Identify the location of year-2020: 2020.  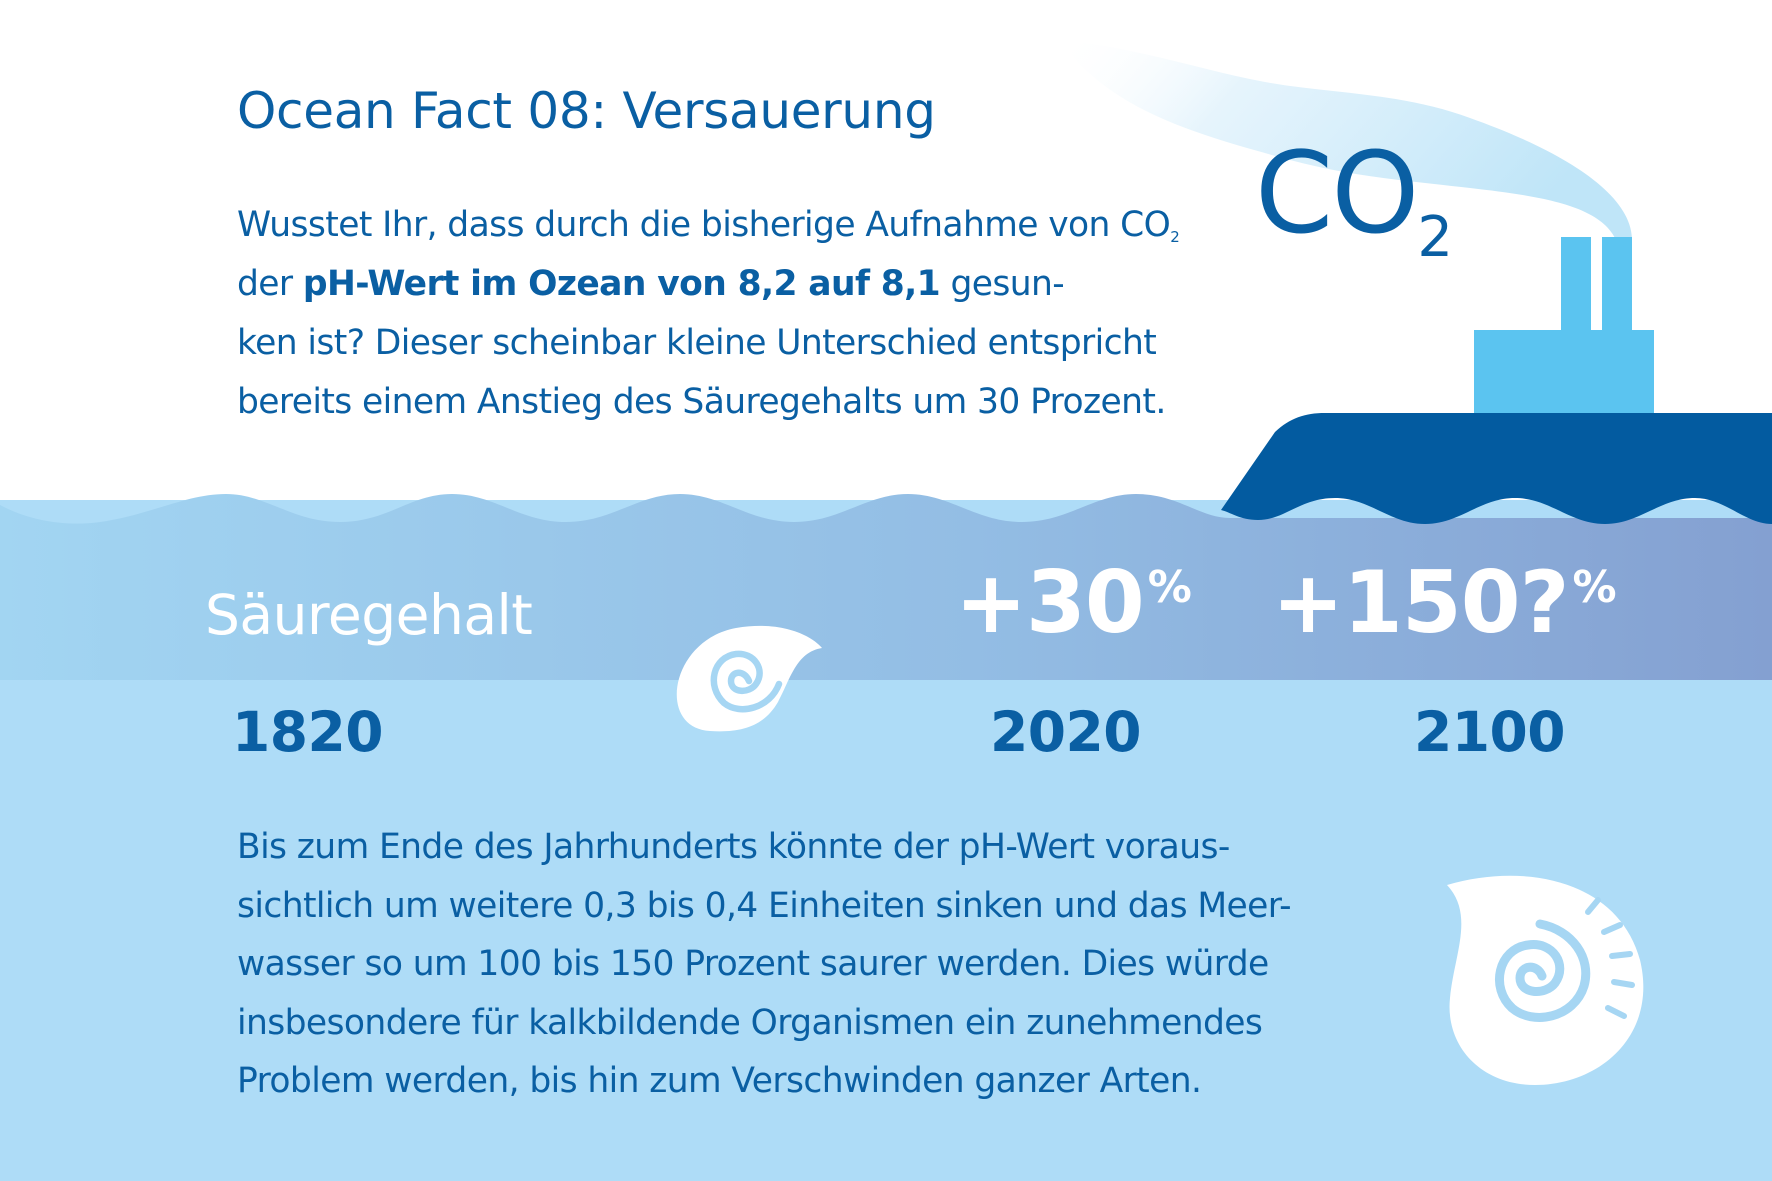
(1066, 732).